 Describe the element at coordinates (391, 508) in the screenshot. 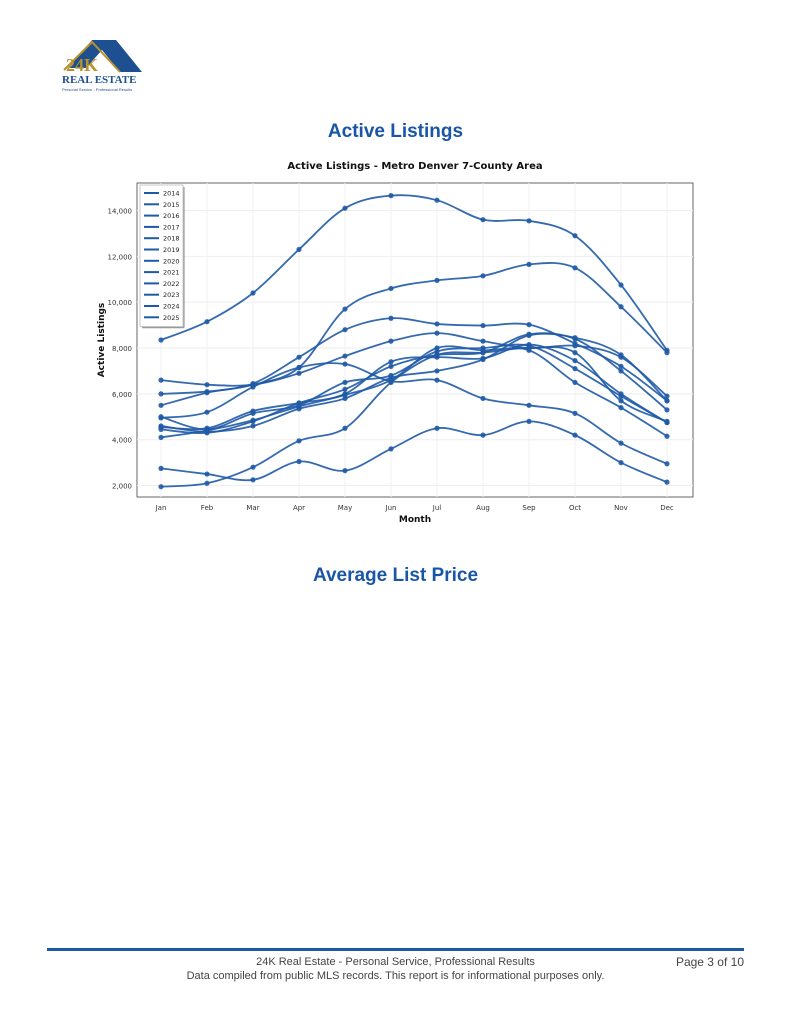

I see `x-tick-label: Jun` at that location.